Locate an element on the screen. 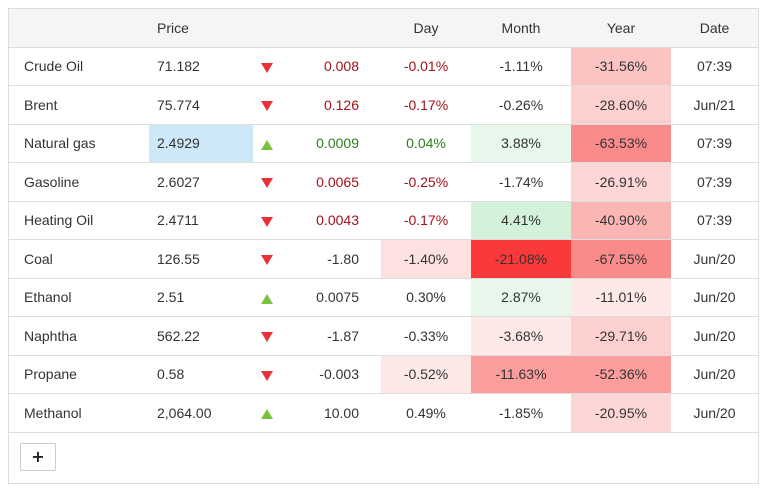  month-change-cell: -1.11% is located at coordinates (521, 66).